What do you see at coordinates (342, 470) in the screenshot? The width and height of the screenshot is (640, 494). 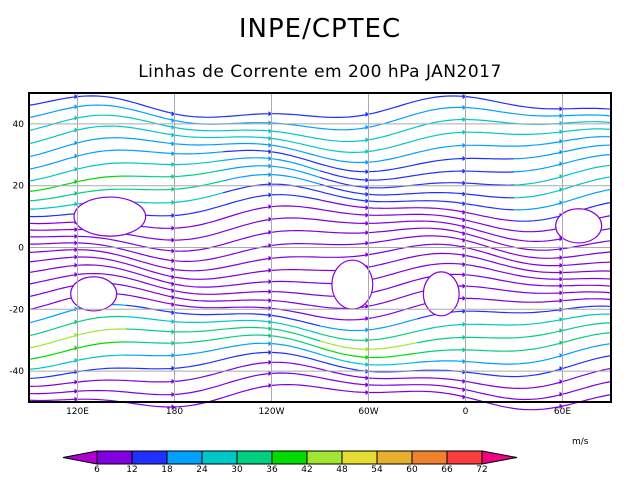 I see `colorbar-label: 48` at bounding box center [342, 470].